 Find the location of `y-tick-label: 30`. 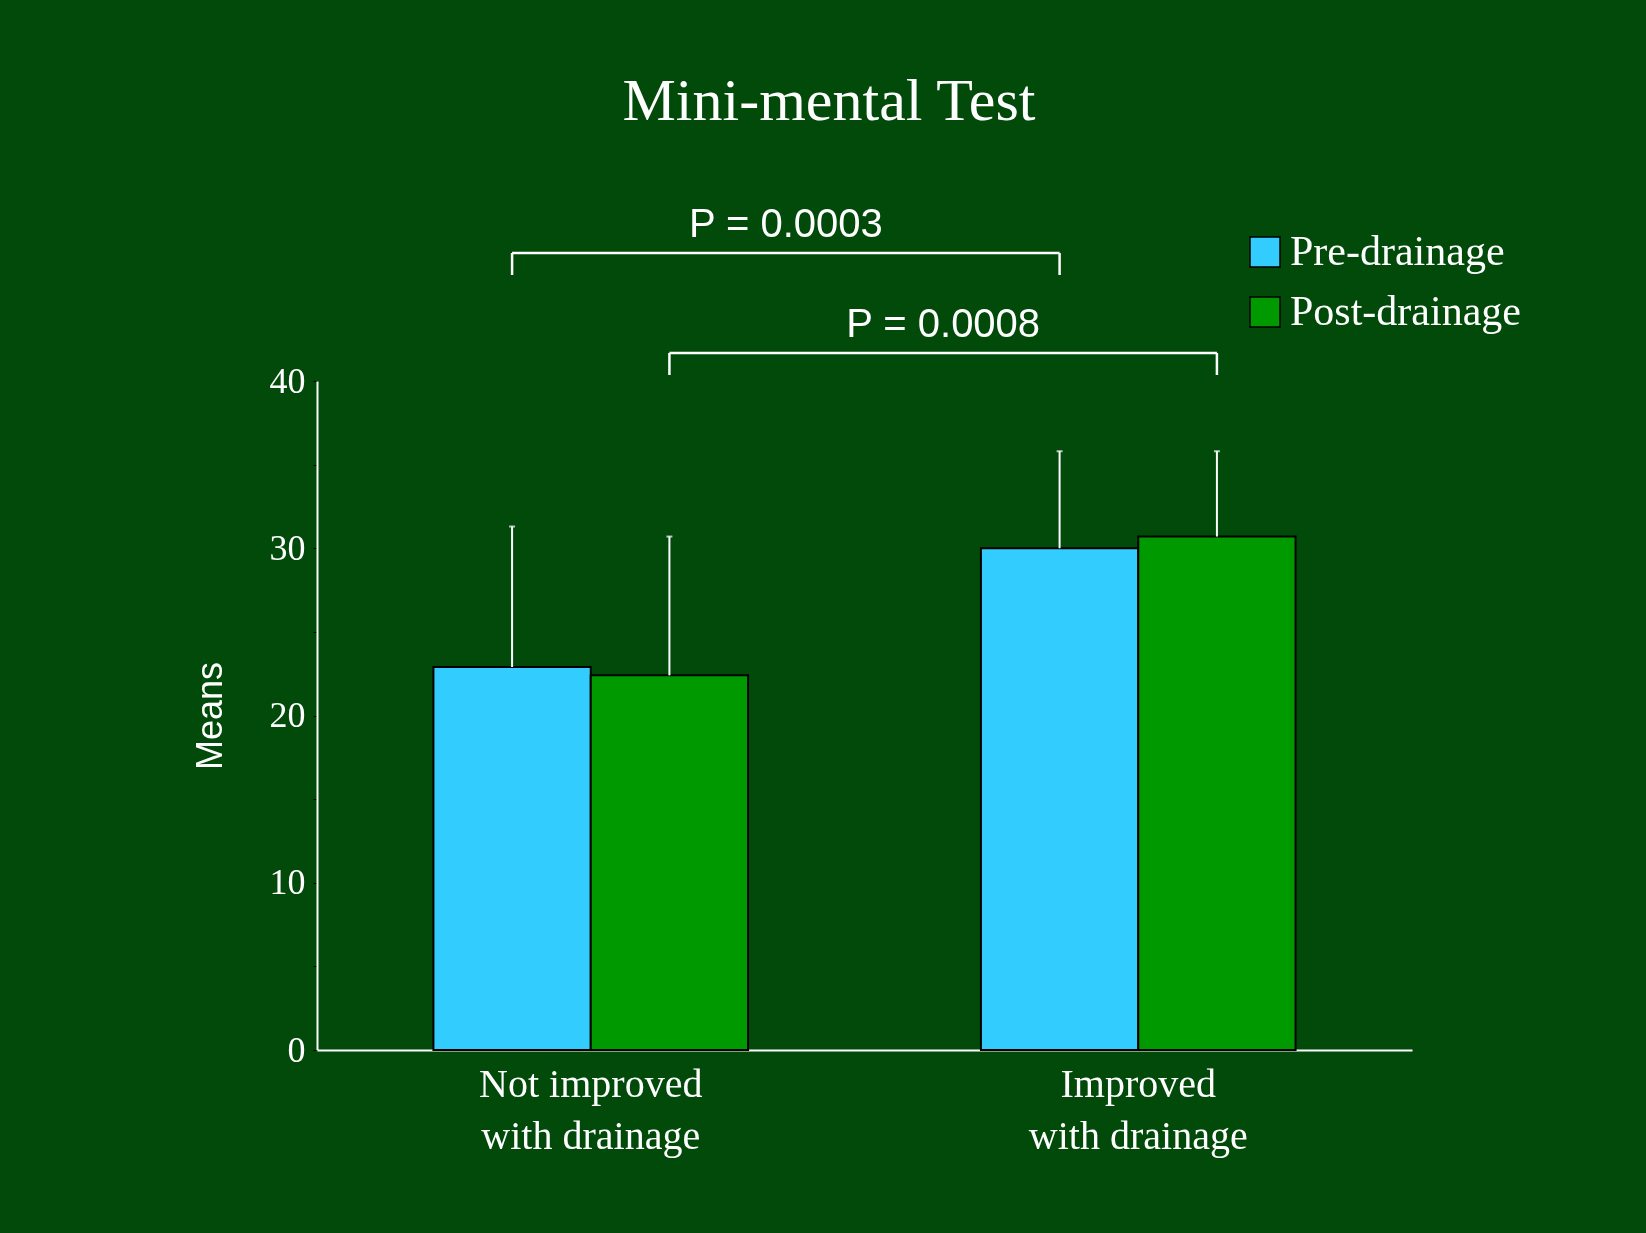

y-tick-label: 30 is located at coordinates (287, 547).